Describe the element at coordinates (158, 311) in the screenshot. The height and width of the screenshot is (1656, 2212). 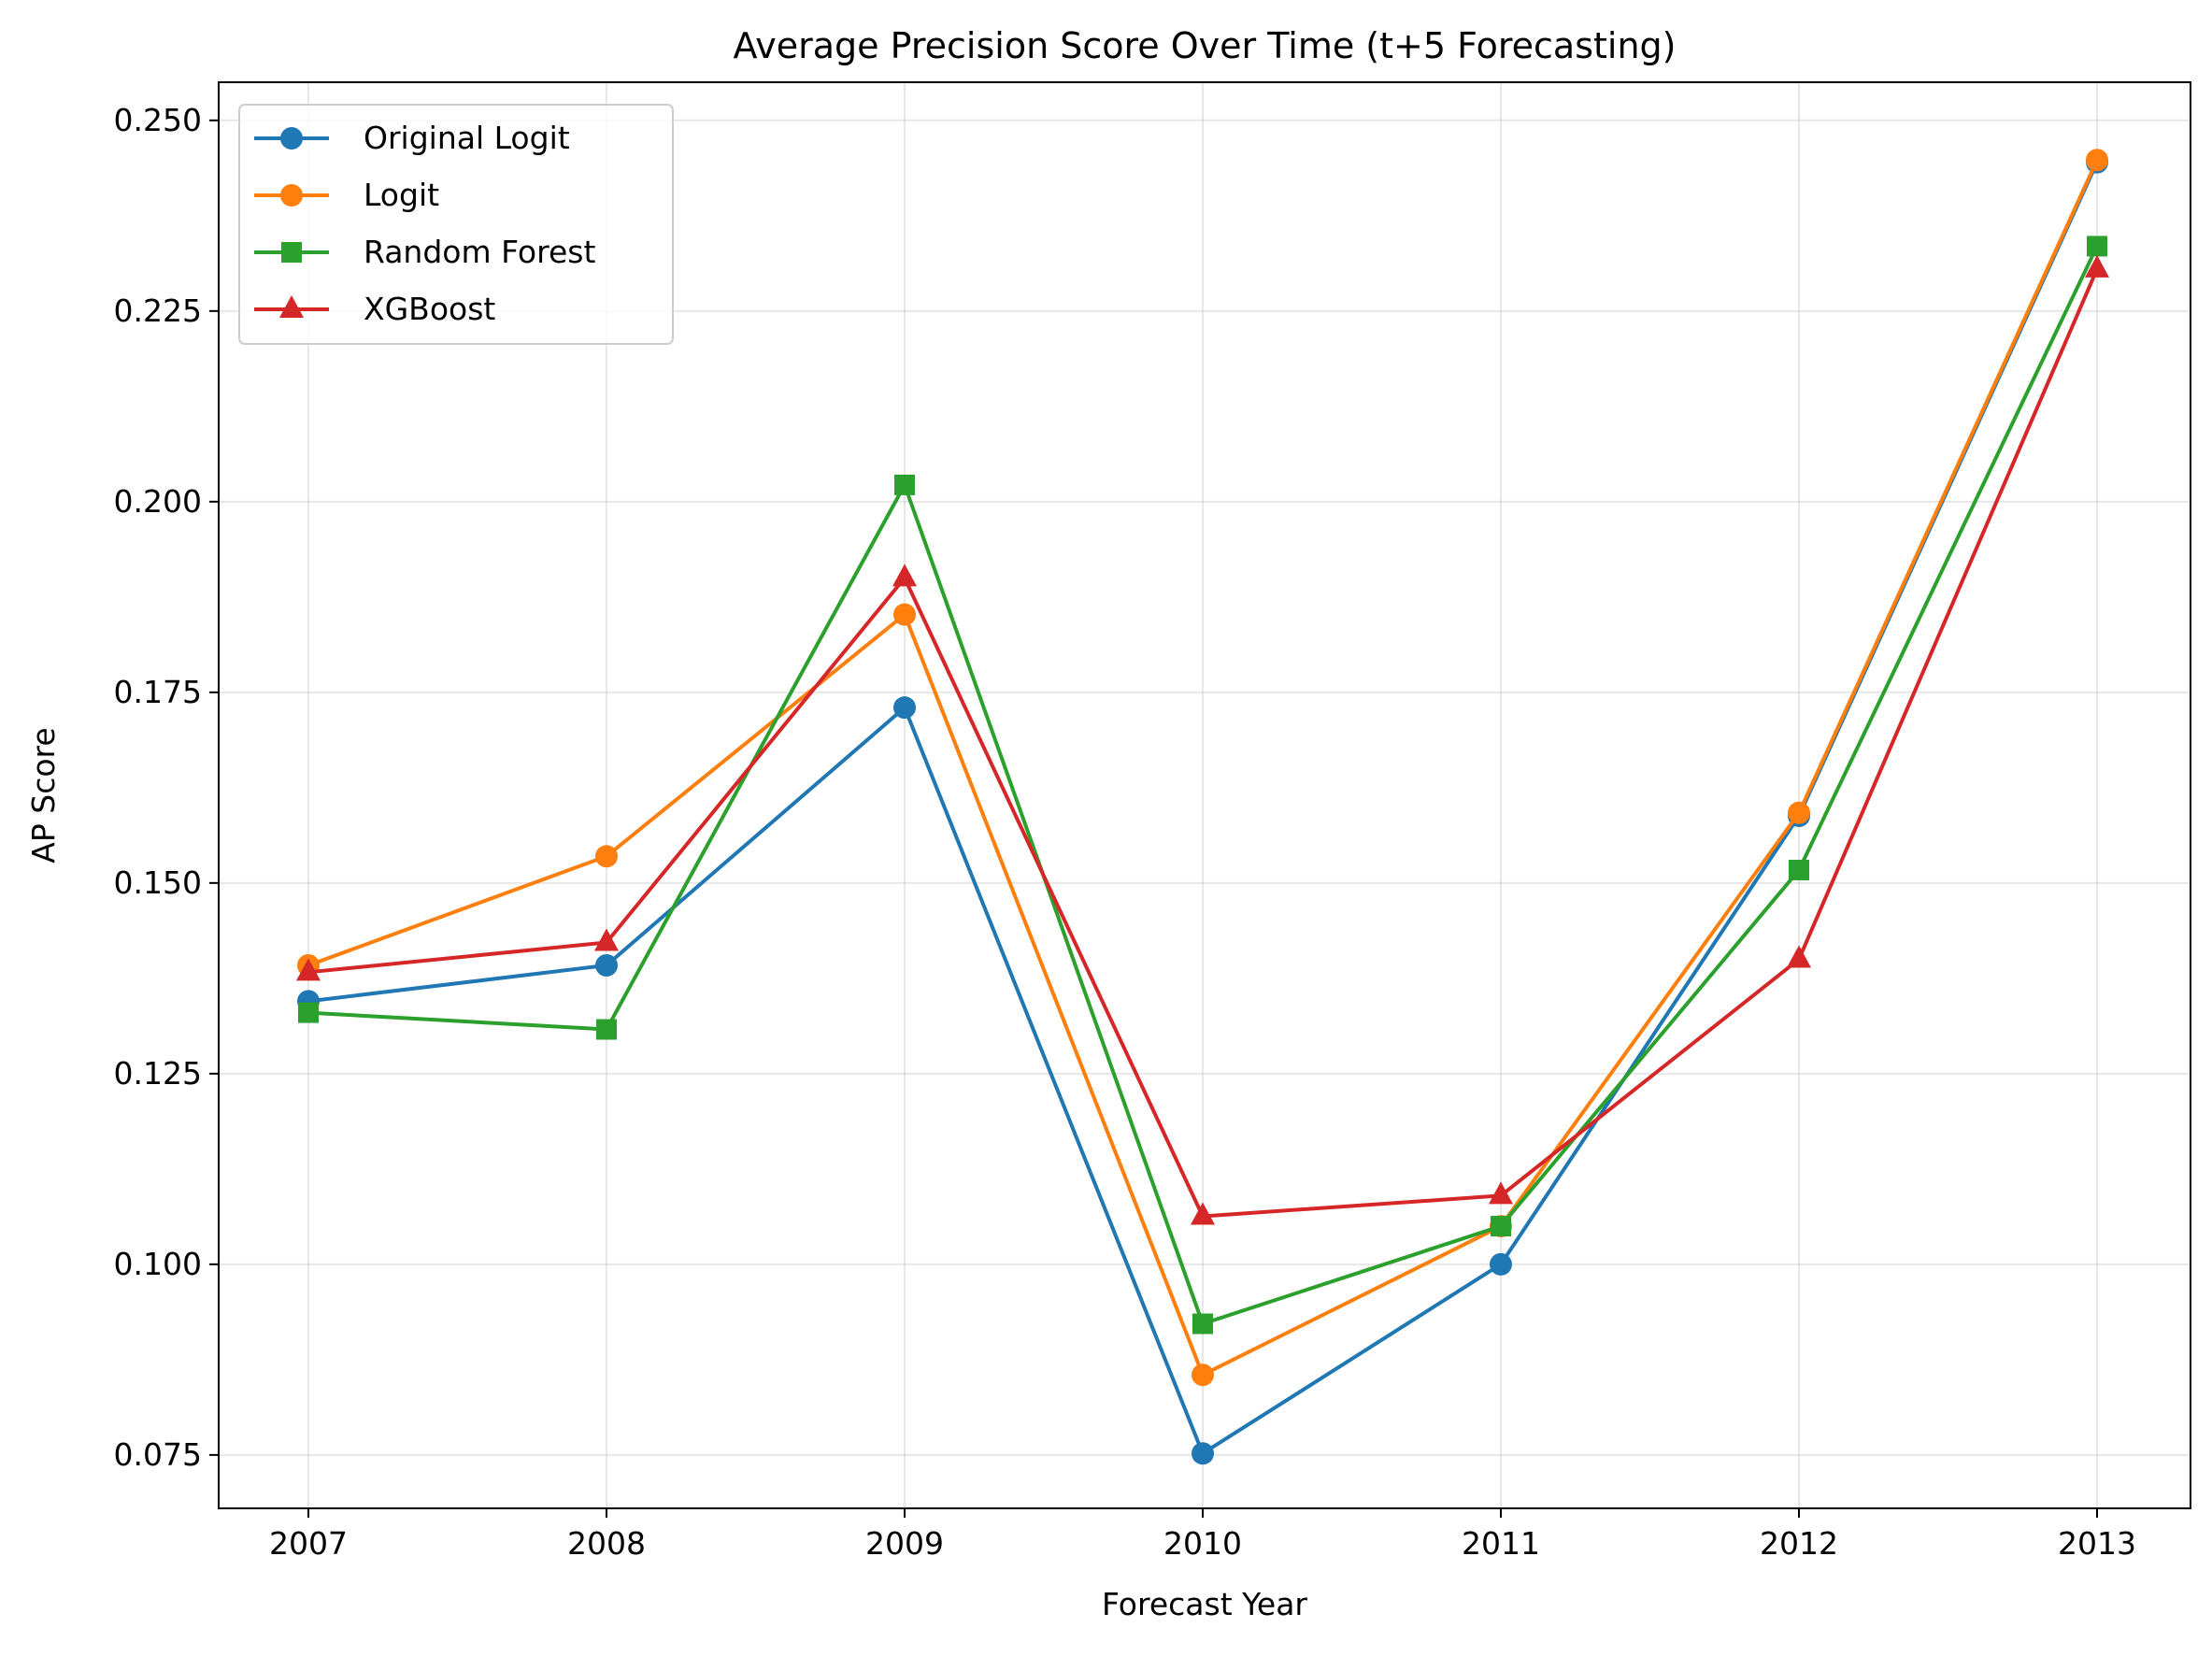
I see `y-tick-label-6: 0.225` at that location.